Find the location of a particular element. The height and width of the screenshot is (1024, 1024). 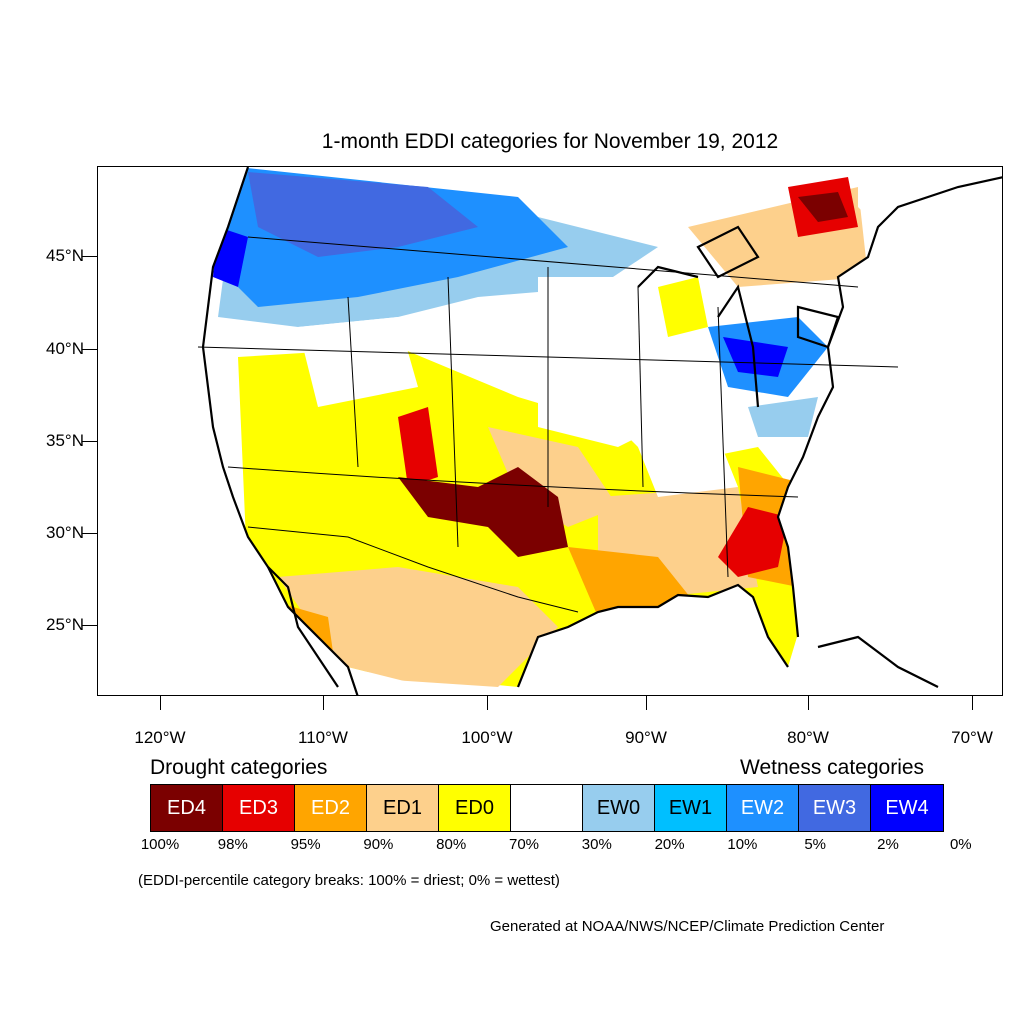

percentile-label: 0% is located at coordinates (960, 844).